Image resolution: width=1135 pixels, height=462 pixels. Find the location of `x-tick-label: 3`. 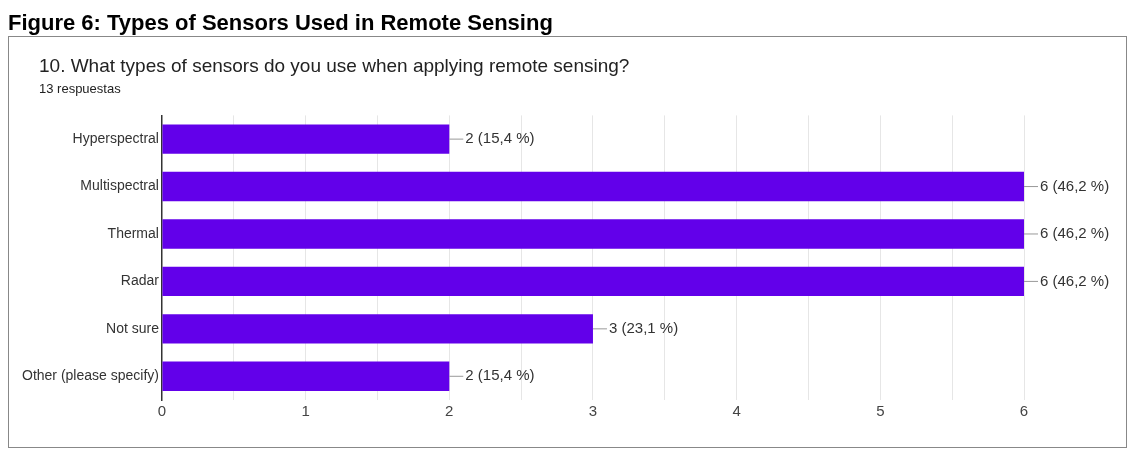

x-tick-label: 3 is located at coordinates (593, 411).